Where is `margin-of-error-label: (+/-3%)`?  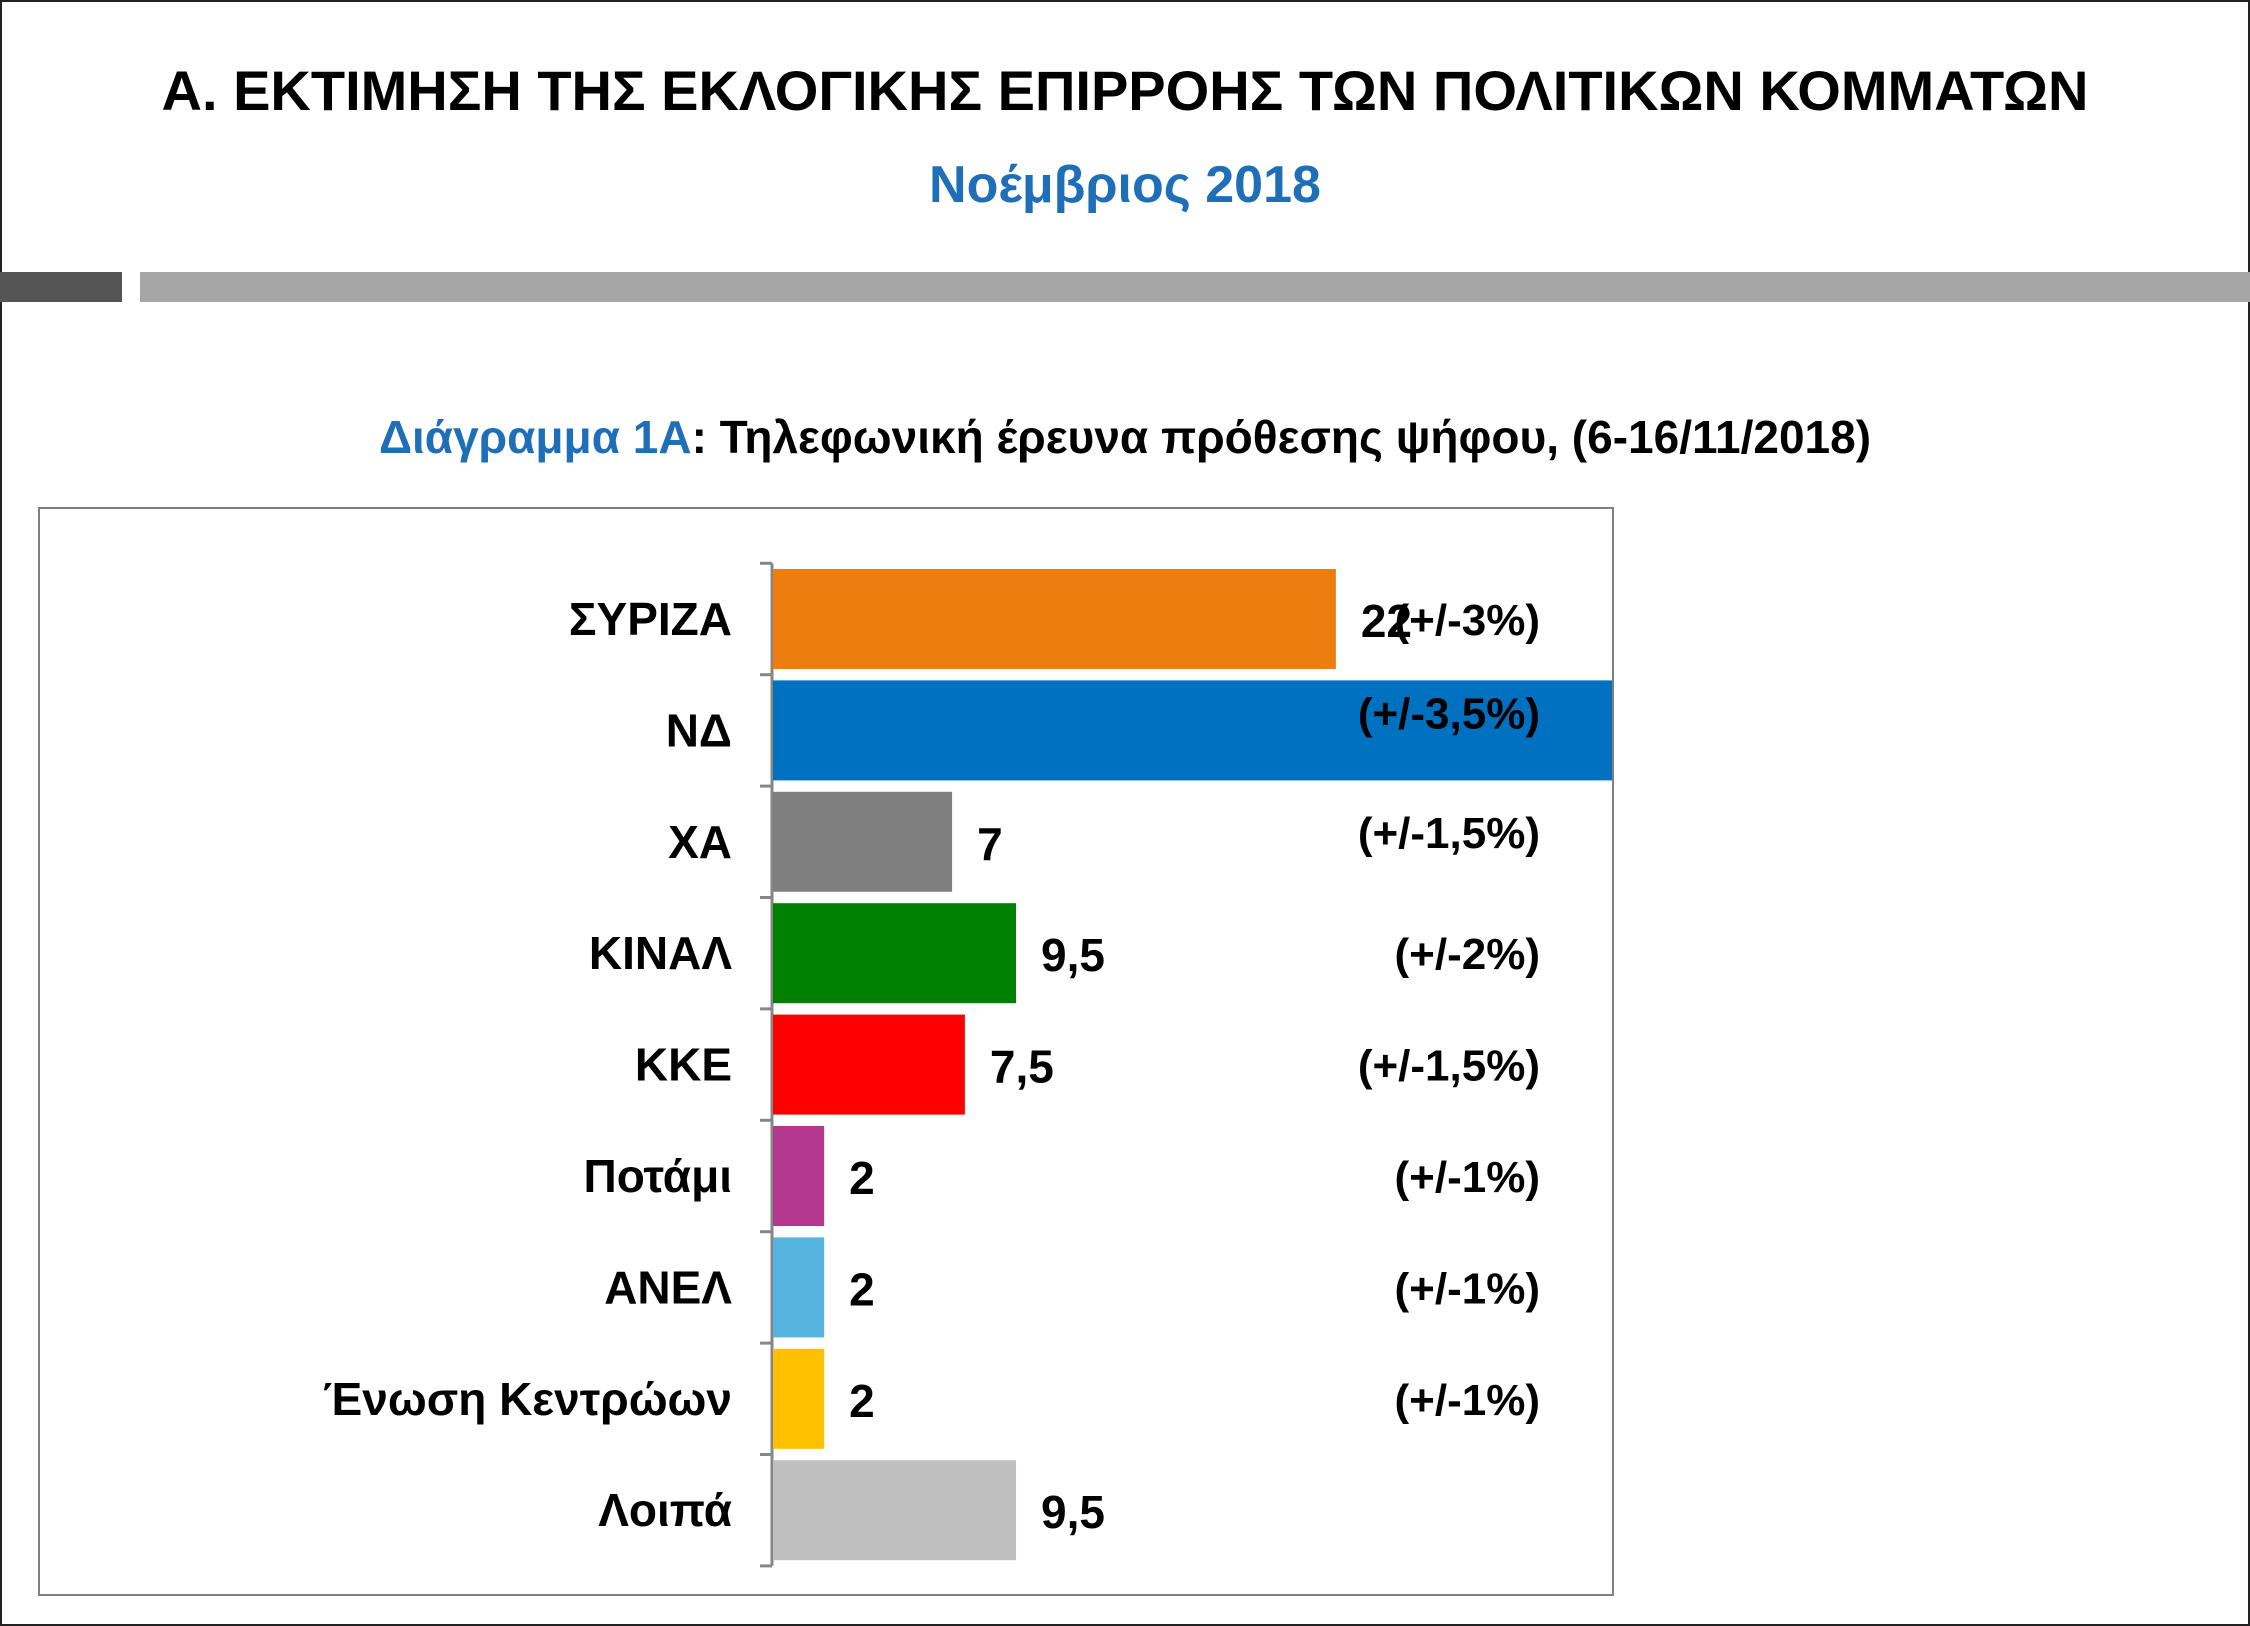 margin-of-error-label: (+/-3%) is located at coordinates (1467, 620).